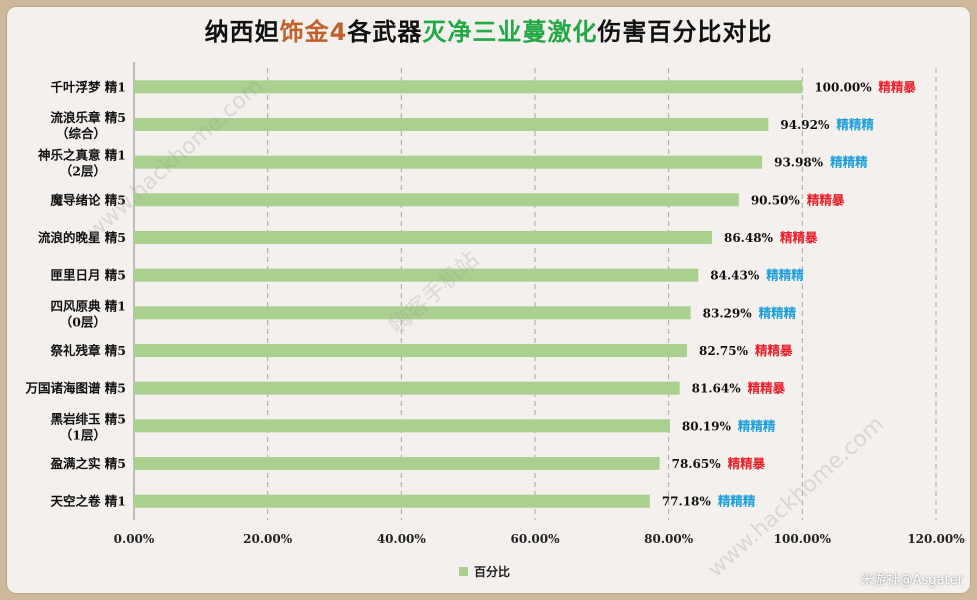 The width and height of the screenshot is (977, 600). Describe the element at coordinates (717, 389) in the screenshot. I see `value-label: 81.64%` at that location.